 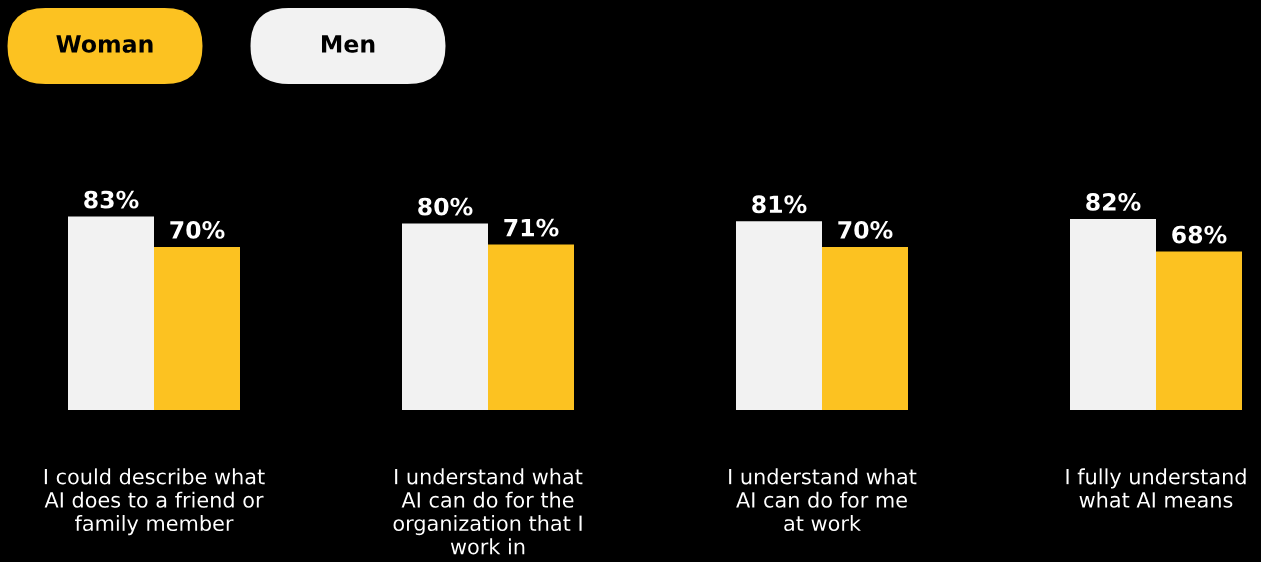 What do you see at coordinates (445, 206) in the screenshot?
I see `data-label: 80%` at bounding box center [445, 206].